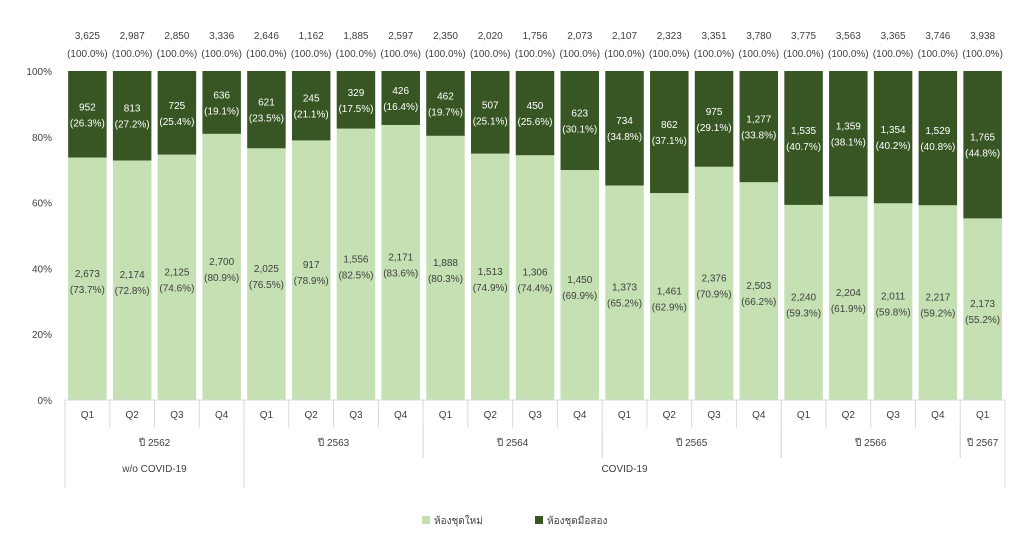 This screenshot has height=552, width=1024. Describe the element at coordinates (311, 281) in the screenshot. I see `data-label-new-pct: (78.9%)` at that location.